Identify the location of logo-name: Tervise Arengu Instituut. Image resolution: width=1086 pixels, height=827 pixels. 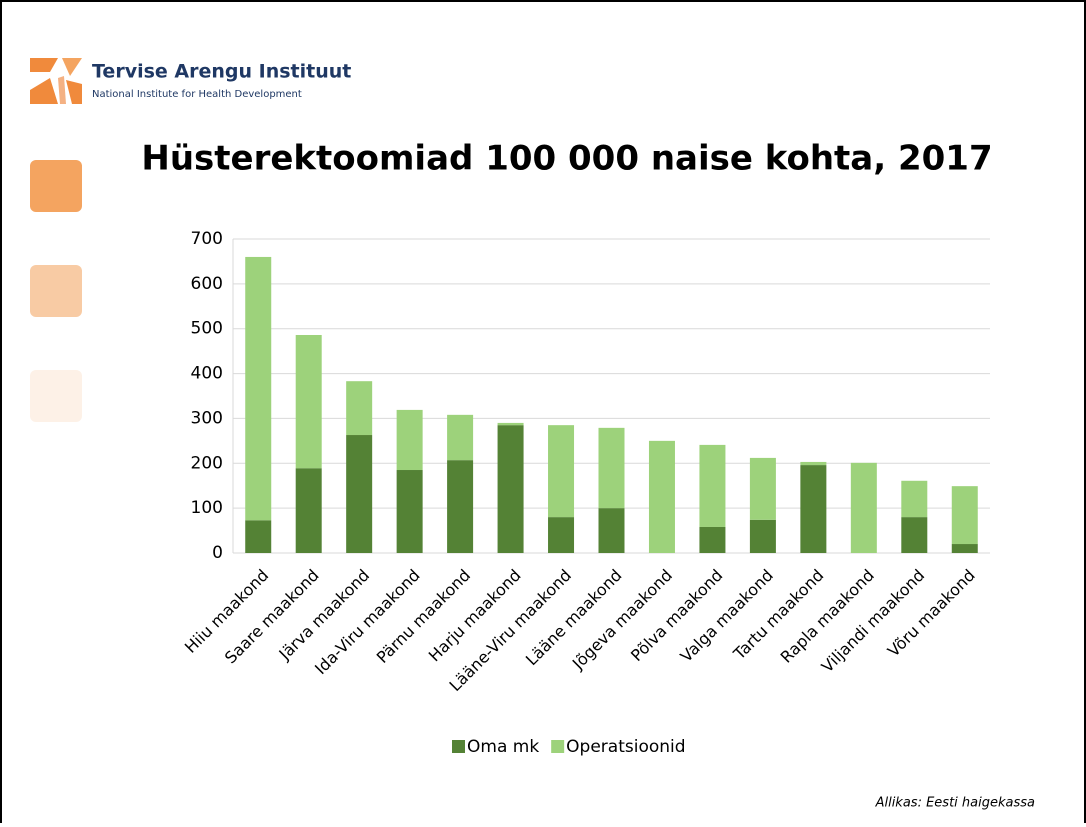
(221, 72).